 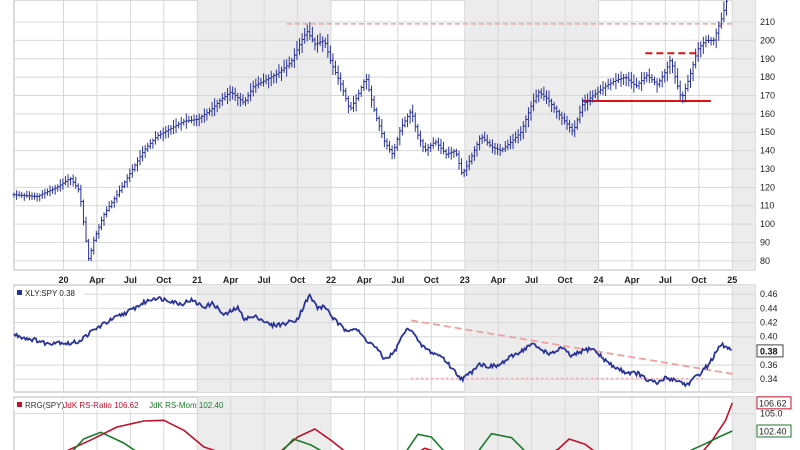 I want to click on rrg-last-value-boxes: 106.62 102.40, so click(x=774, y=417).